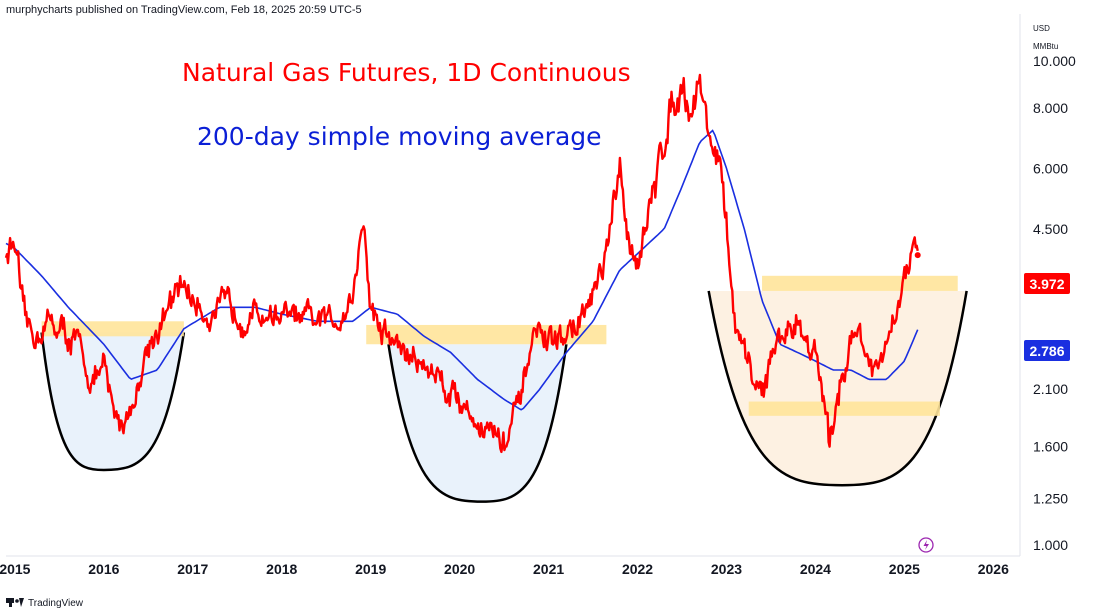  I want to click on x-tick-label: 2026, so click(993, 569).